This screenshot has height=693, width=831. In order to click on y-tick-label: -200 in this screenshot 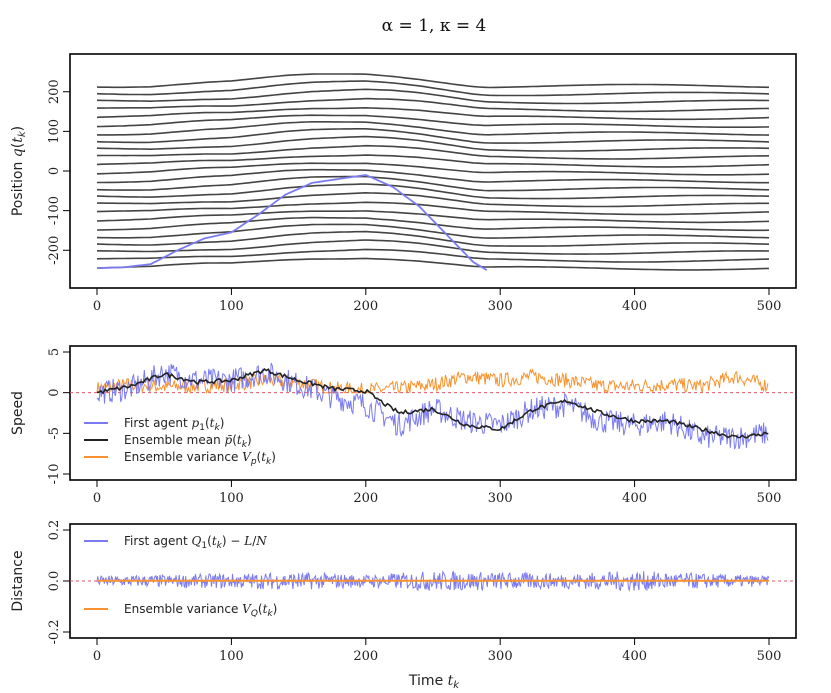, I will do `click(54, 250)`.